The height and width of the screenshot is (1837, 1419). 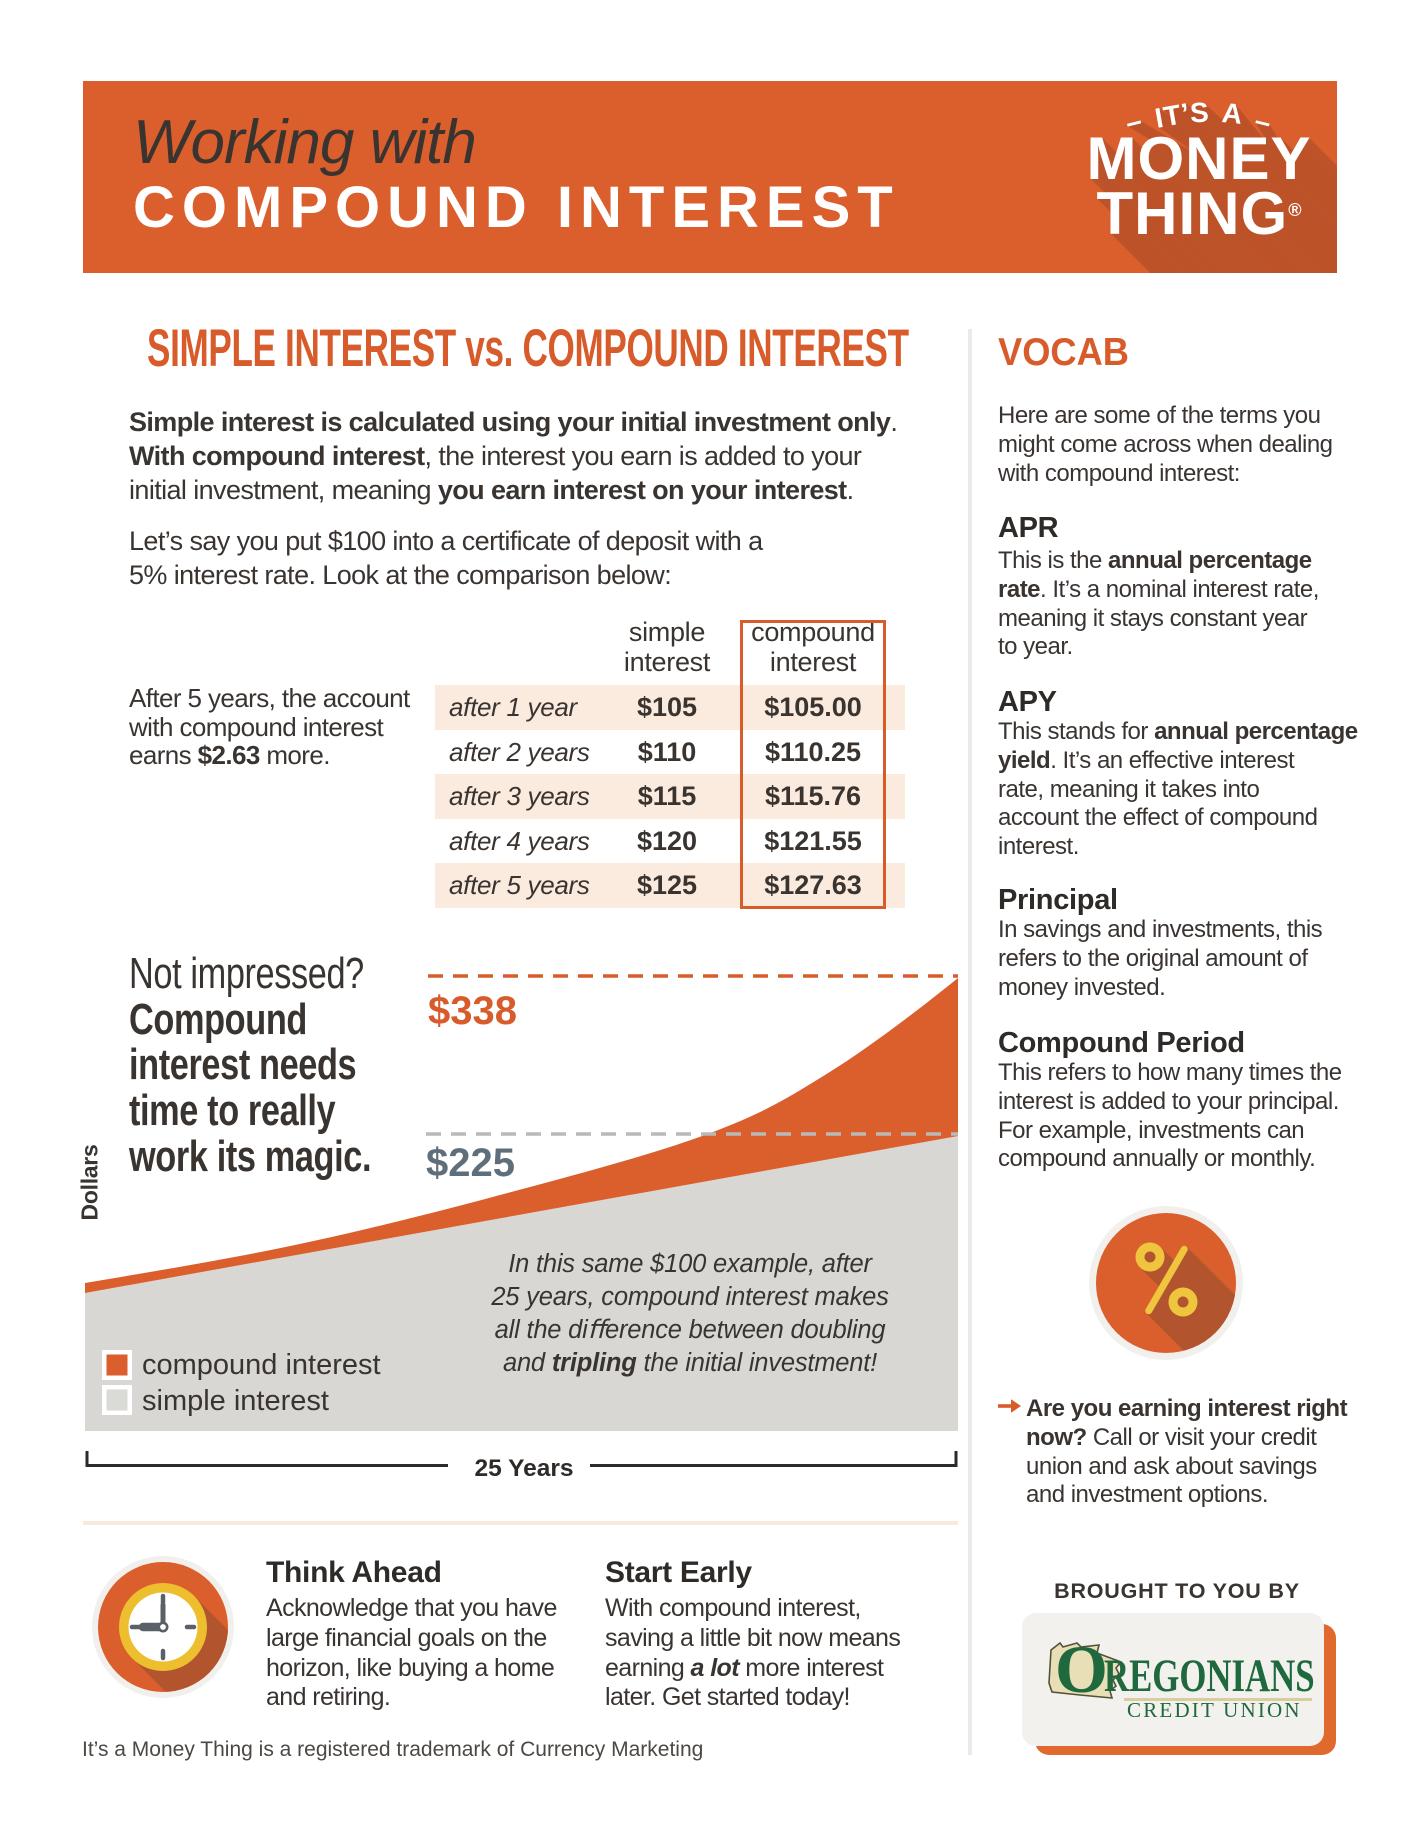 What do you see at coordinates (690, 1363) in the screenshot?
I see `svg-text:and tripling the initial inves: and tripling the initial investment!` at bounding box center [690, 1363].